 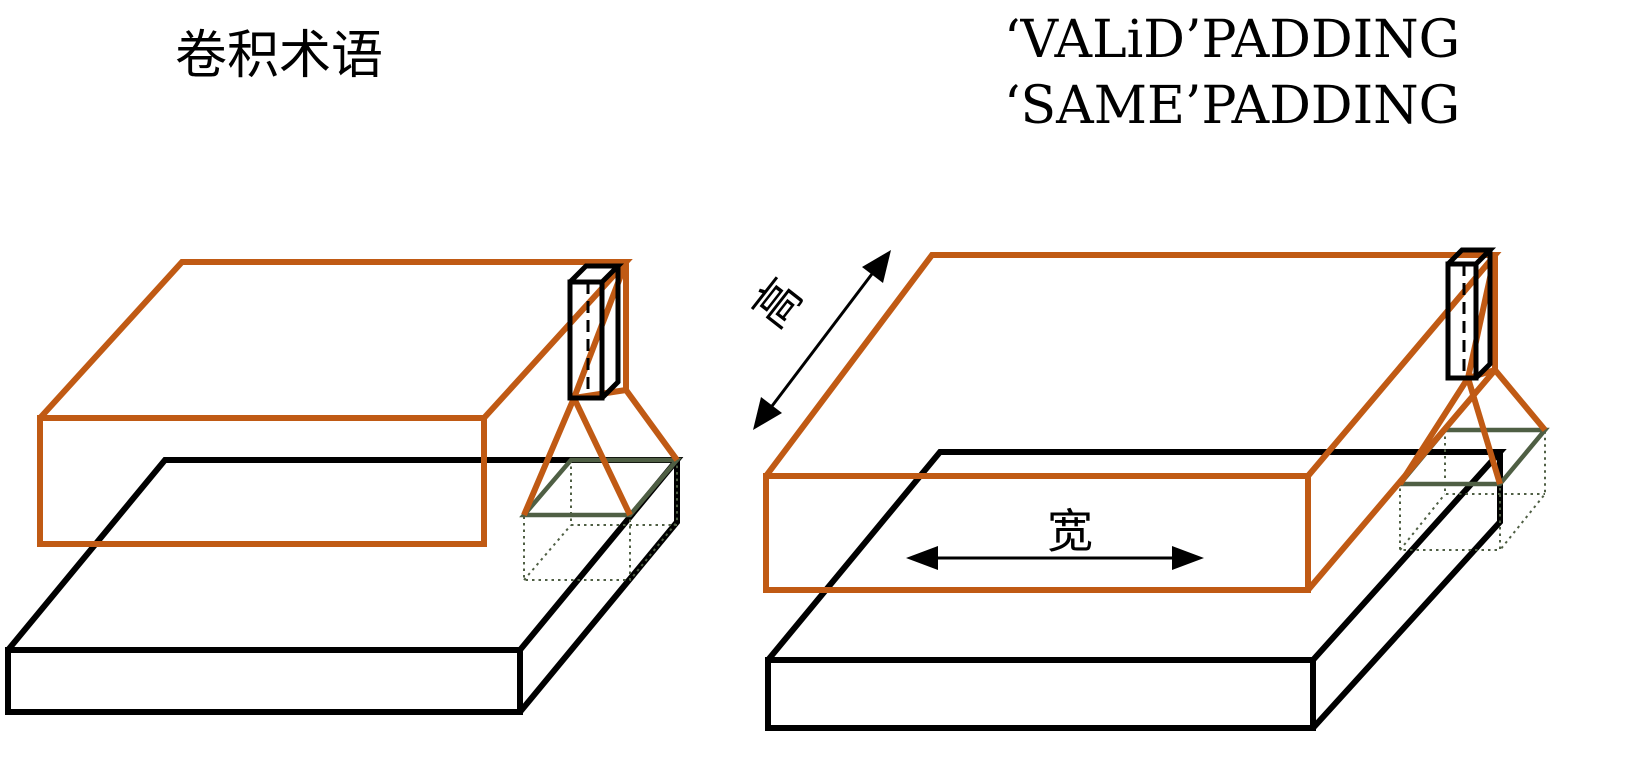 I want to click on same-padding-title: ‘SAME’PADDING, so click(x=1232, y=106).